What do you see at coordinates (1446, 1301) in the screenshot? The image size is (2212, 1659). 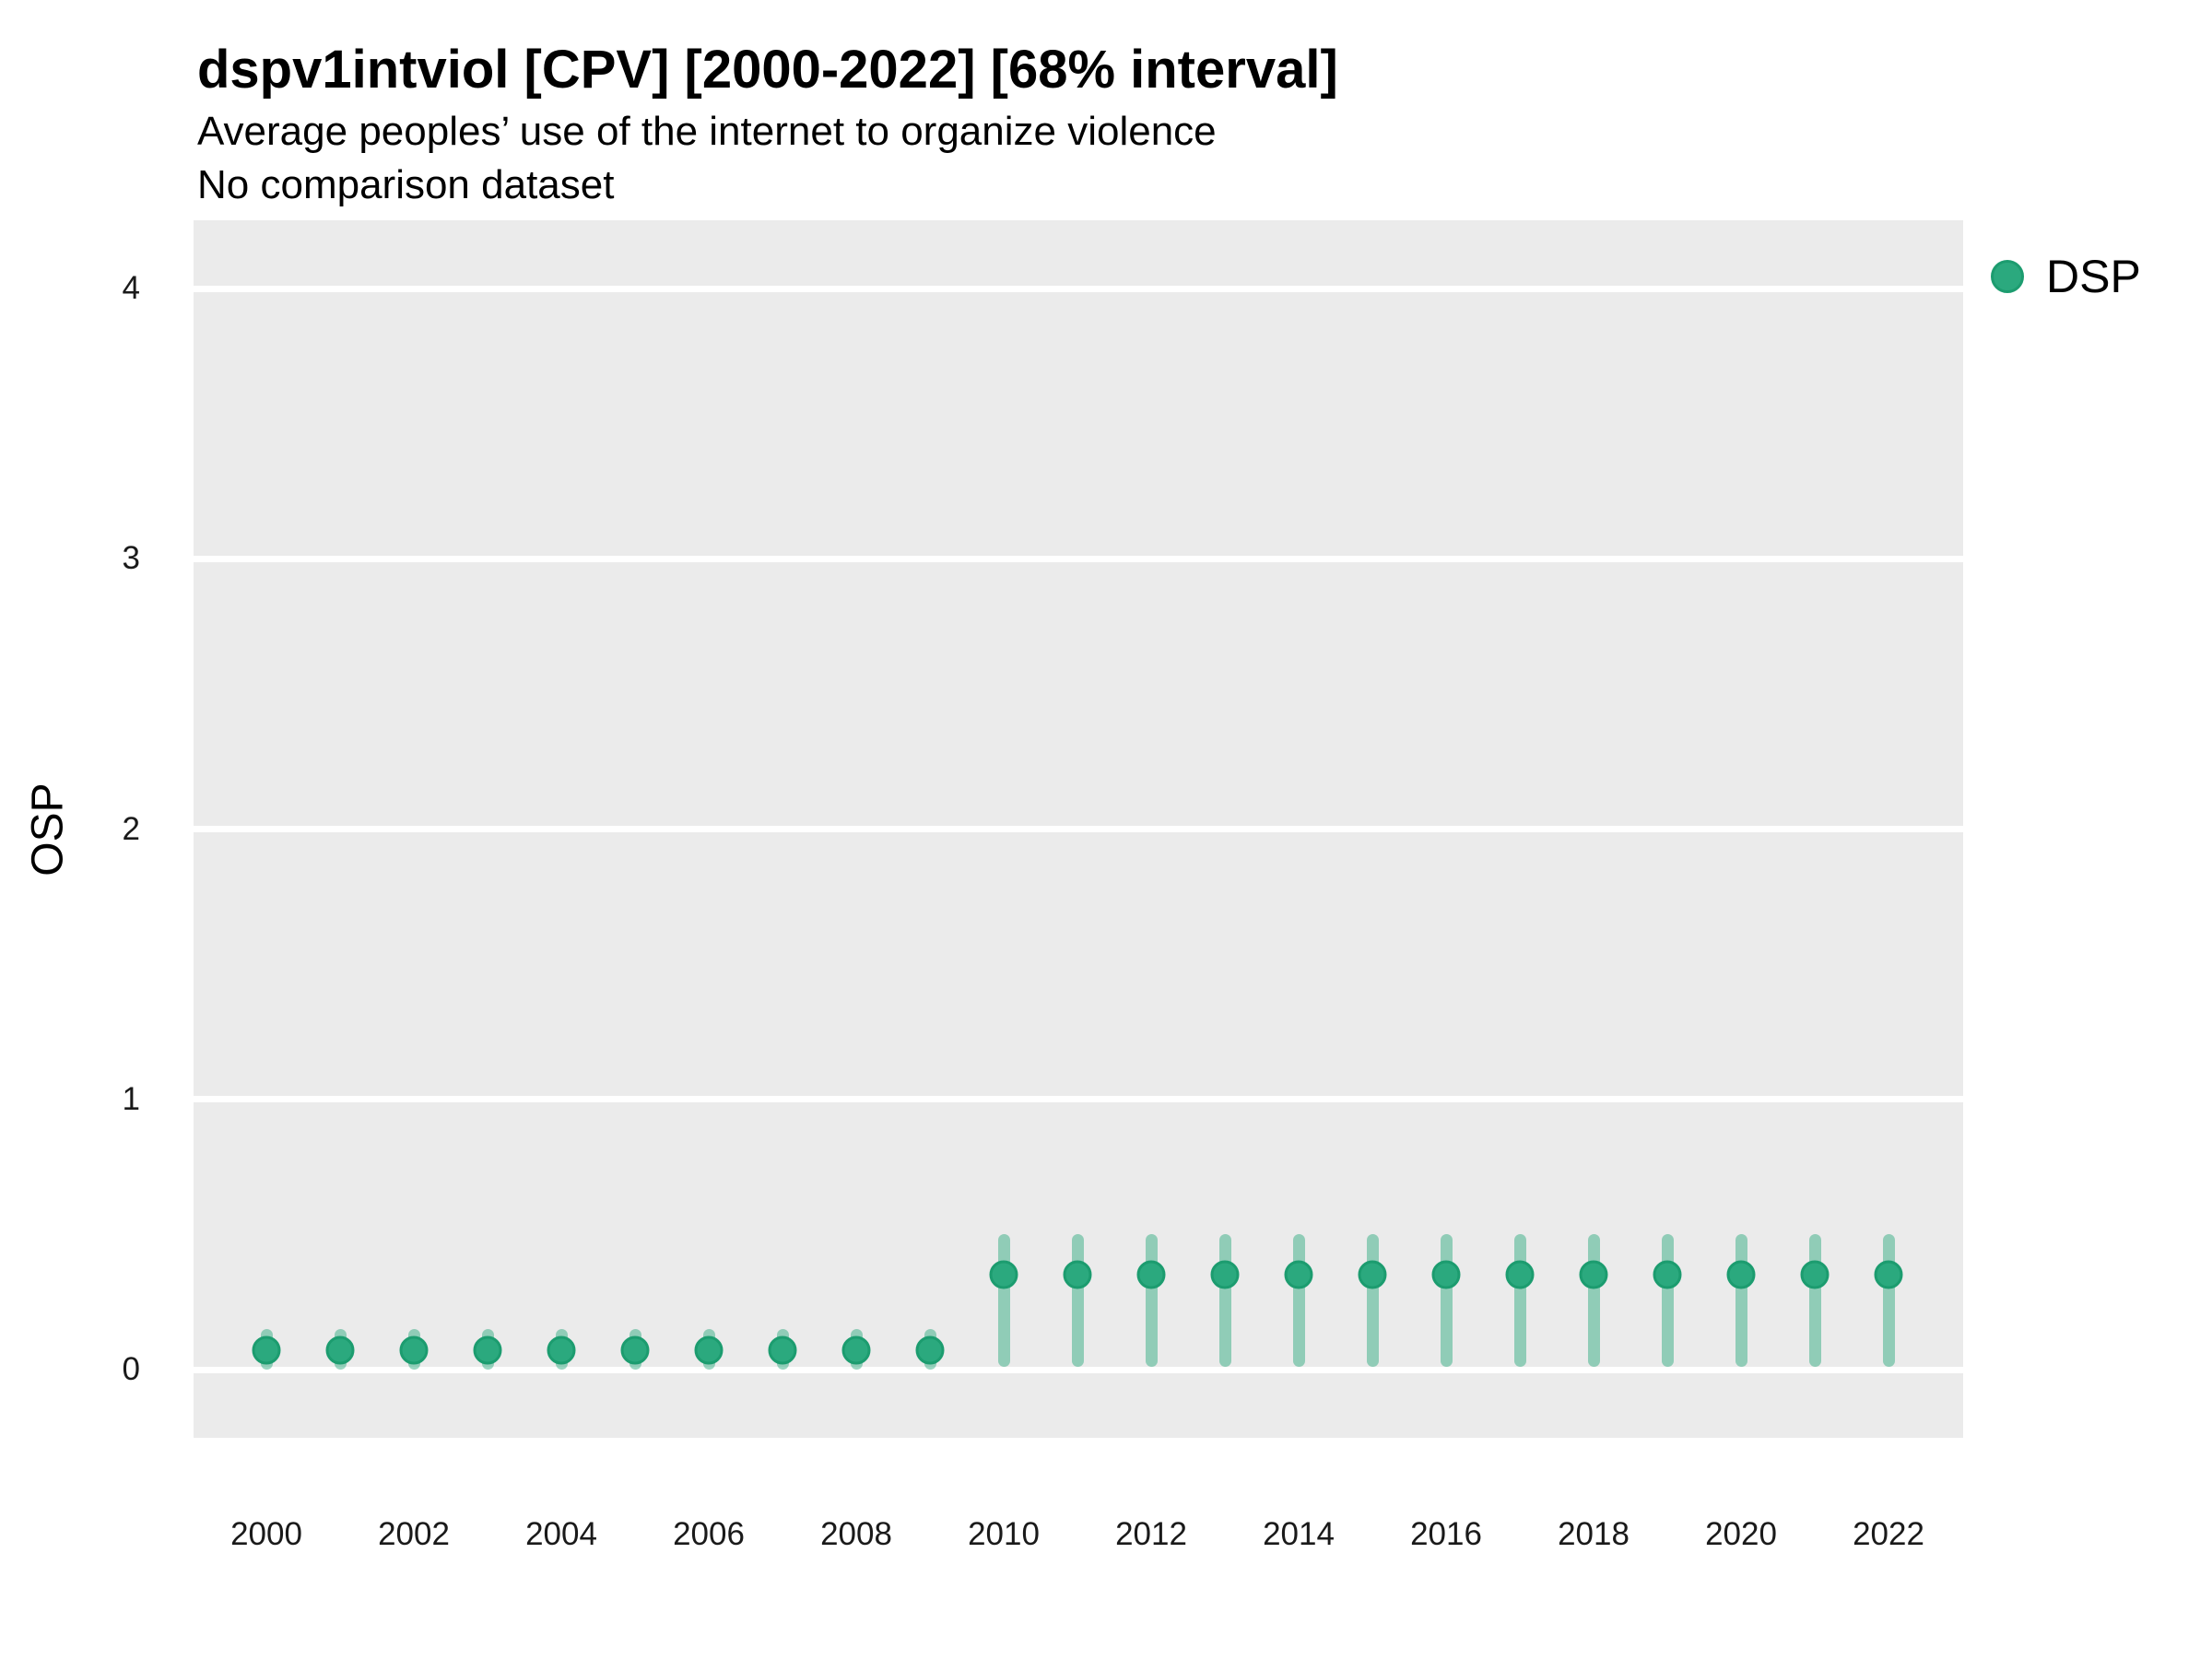 I see `interval-bar-2016` at bounding box center [1446, 1301].